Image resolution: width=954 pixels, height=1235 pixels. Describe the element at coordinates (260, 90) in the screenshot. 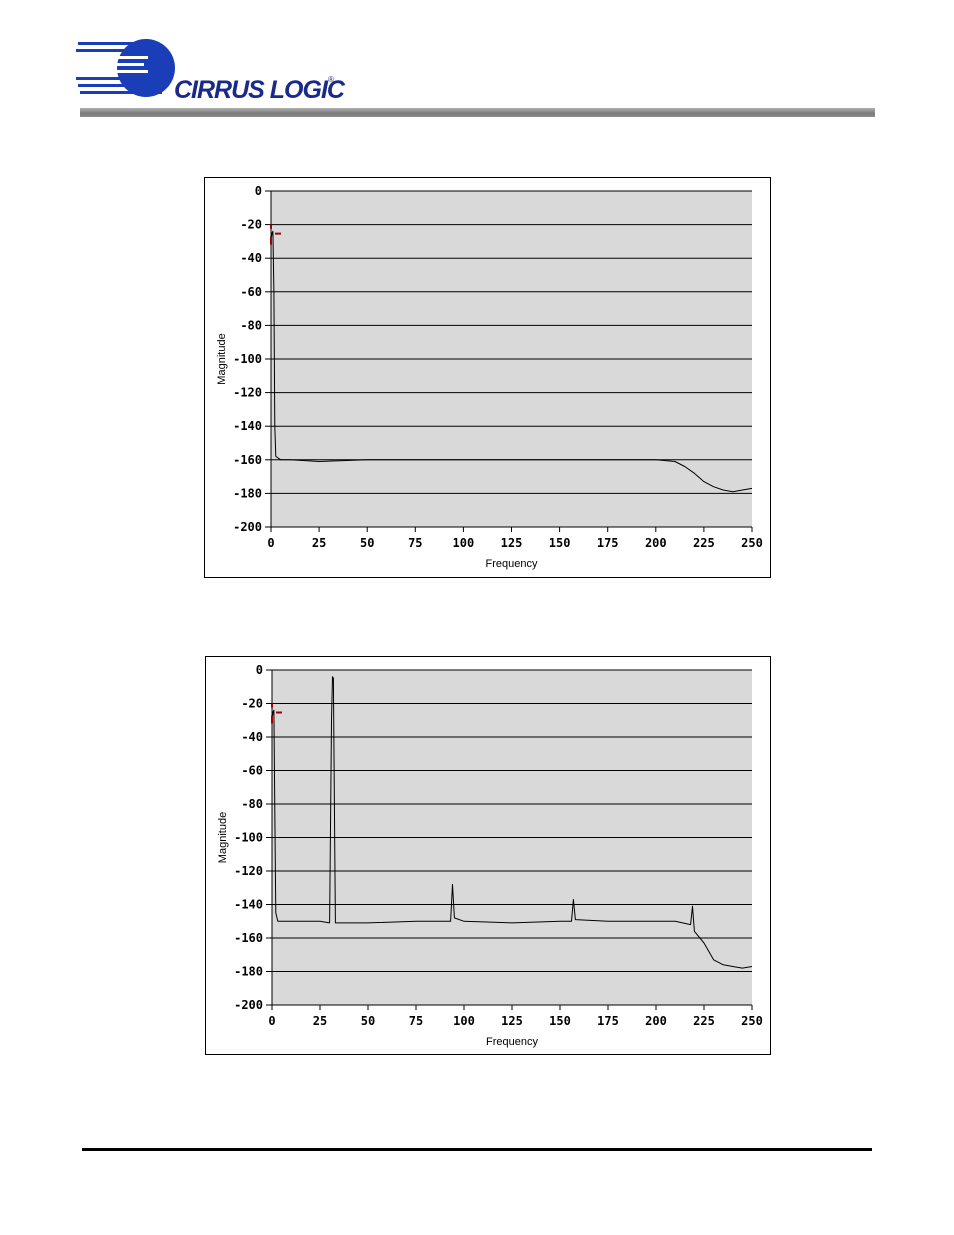

I see `logo-text: CIRRUS LOGIC` at that location.